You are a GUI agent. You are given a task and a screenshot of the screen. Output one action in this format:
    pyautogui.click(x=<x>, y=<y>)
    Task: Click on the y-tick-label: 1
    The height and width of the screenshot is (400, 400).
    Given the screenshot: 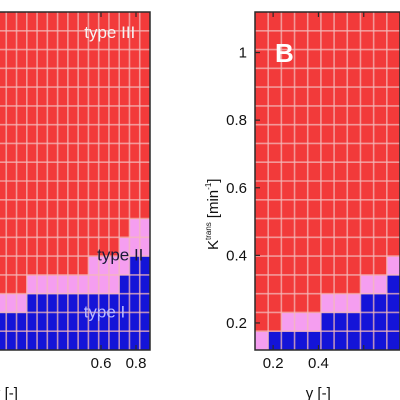 What is the action you would take?
    pyautogui.click(x=243, y=53)
    